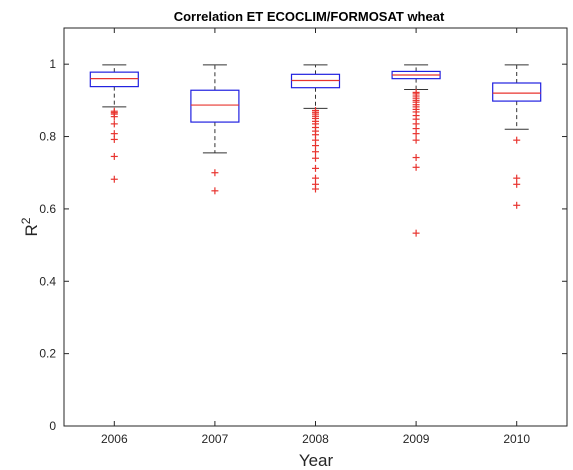 This screenshot has height=470, width=573. What do you see at coordinates (47, 354) in the screenshot?
I see `y-tick-label: 0.2` at bounding box center [47, 354].